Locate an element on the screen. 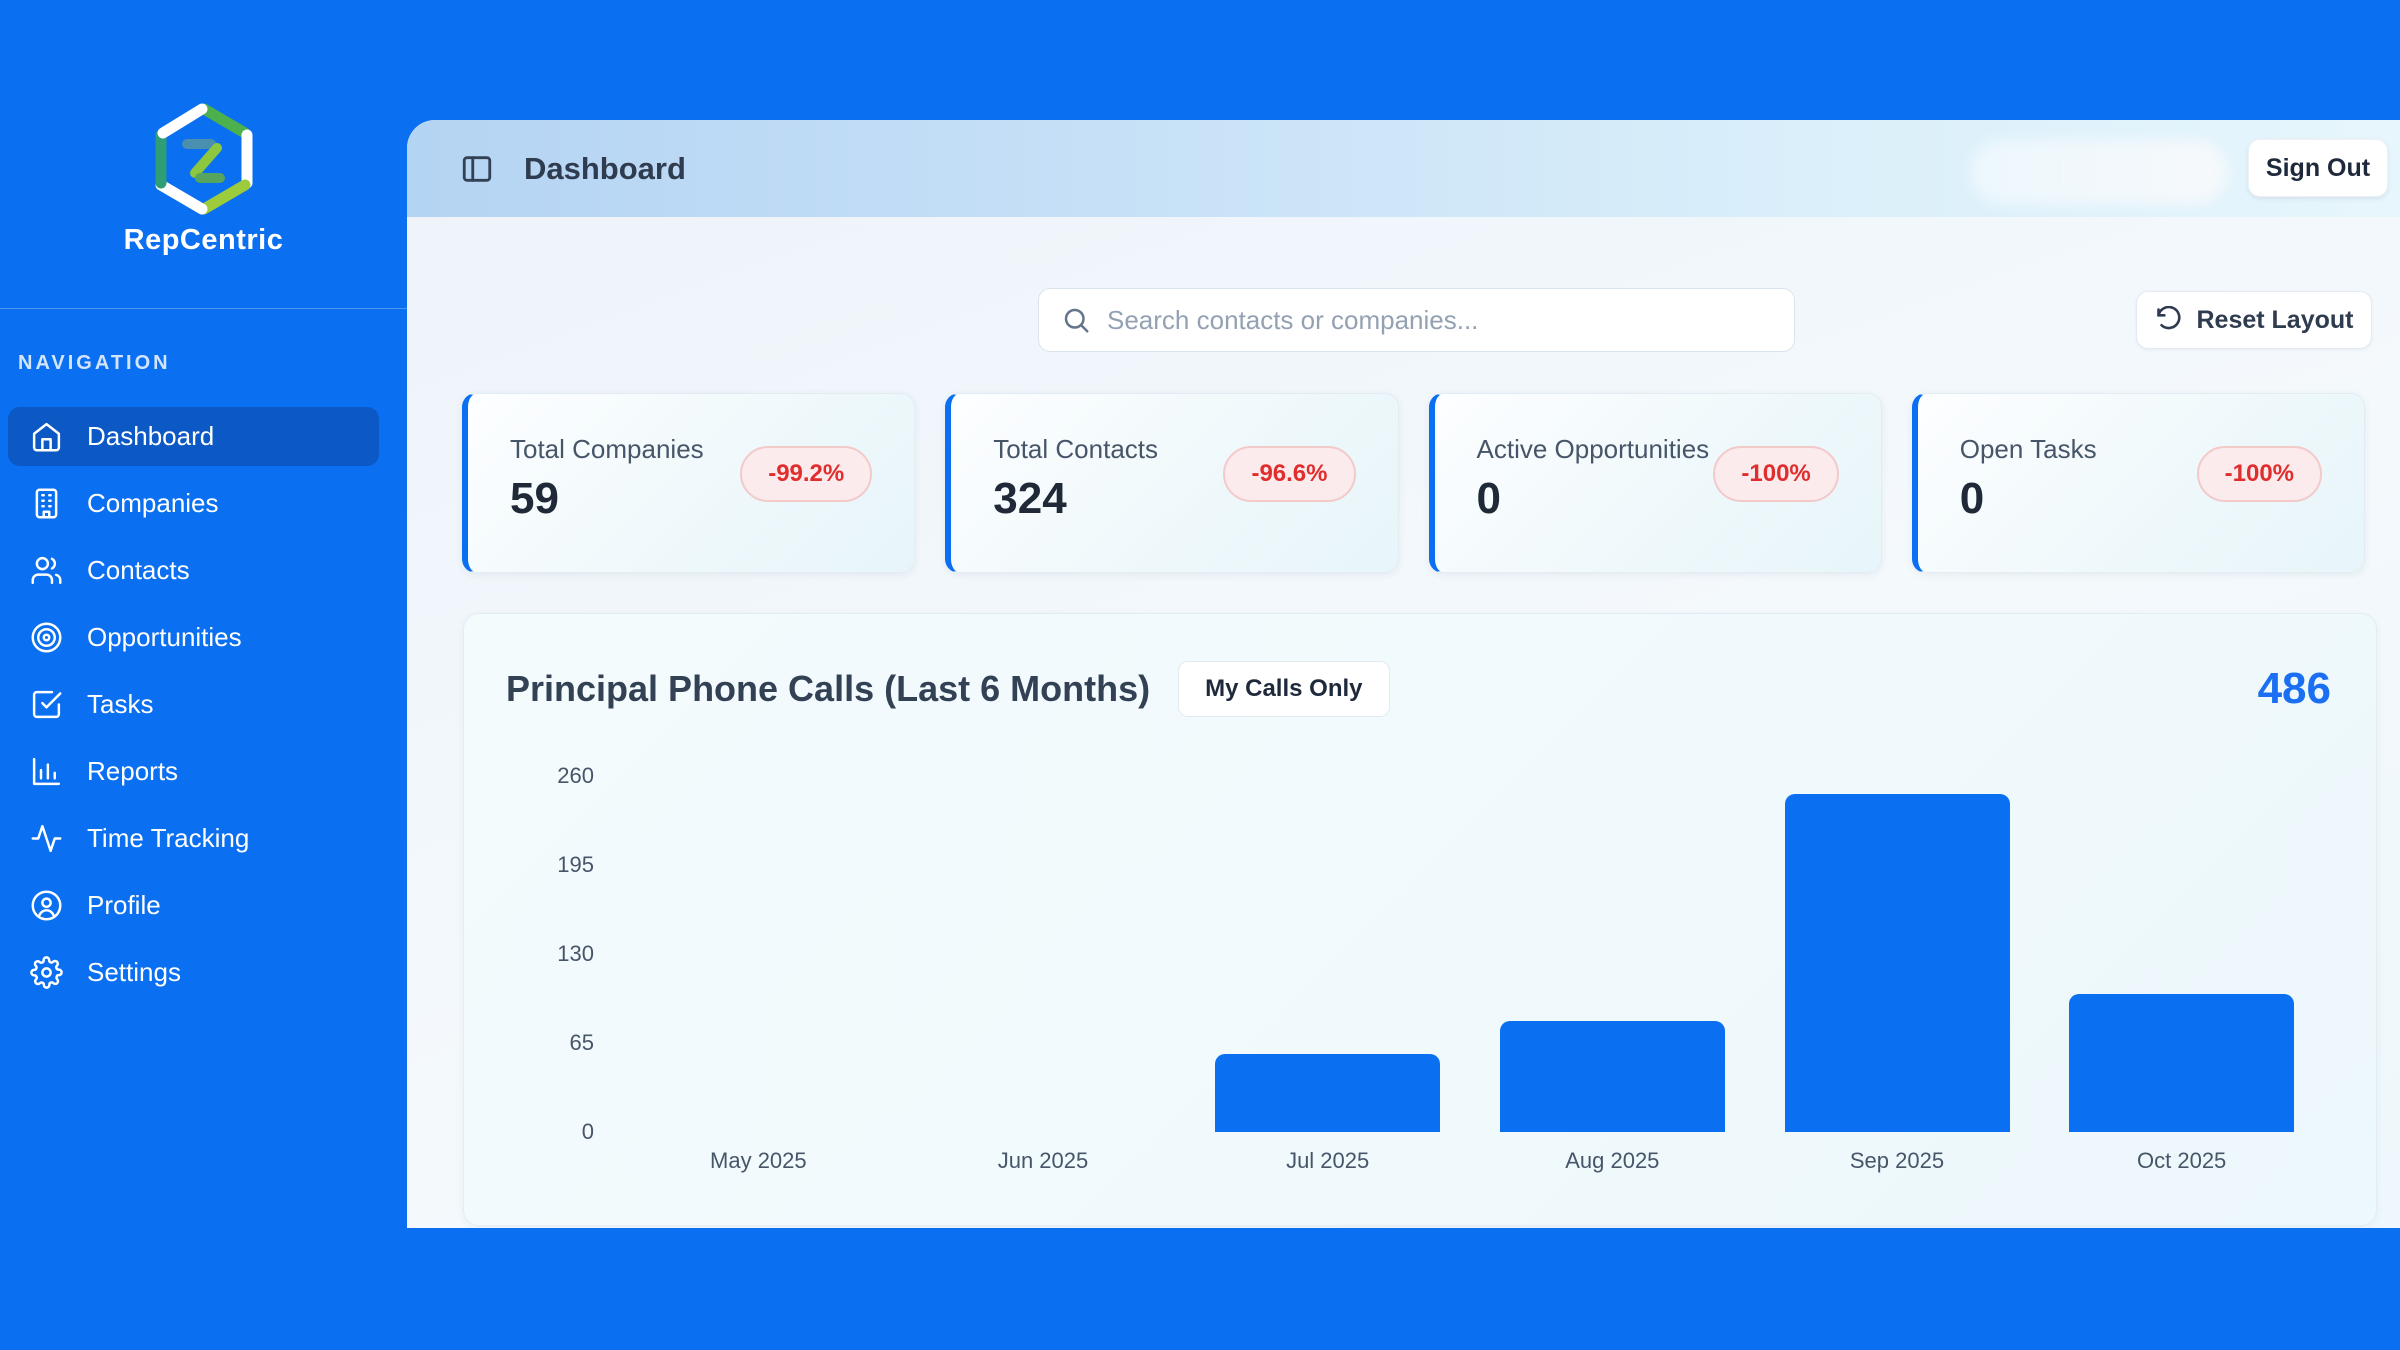 This screenshot has width=2400, height=1350. sidebar-item-contacts: Contacts is located at coordinates (193, 570).